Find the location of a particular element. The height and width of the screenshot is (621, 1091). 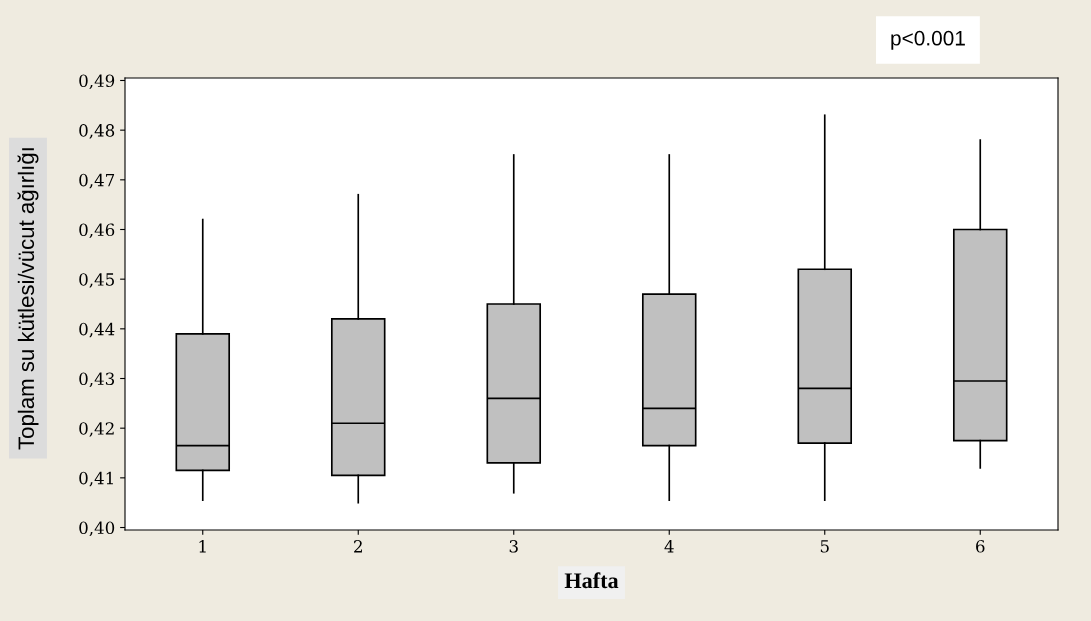

x-tick-label: 1 is located at coordinates (202, 546).